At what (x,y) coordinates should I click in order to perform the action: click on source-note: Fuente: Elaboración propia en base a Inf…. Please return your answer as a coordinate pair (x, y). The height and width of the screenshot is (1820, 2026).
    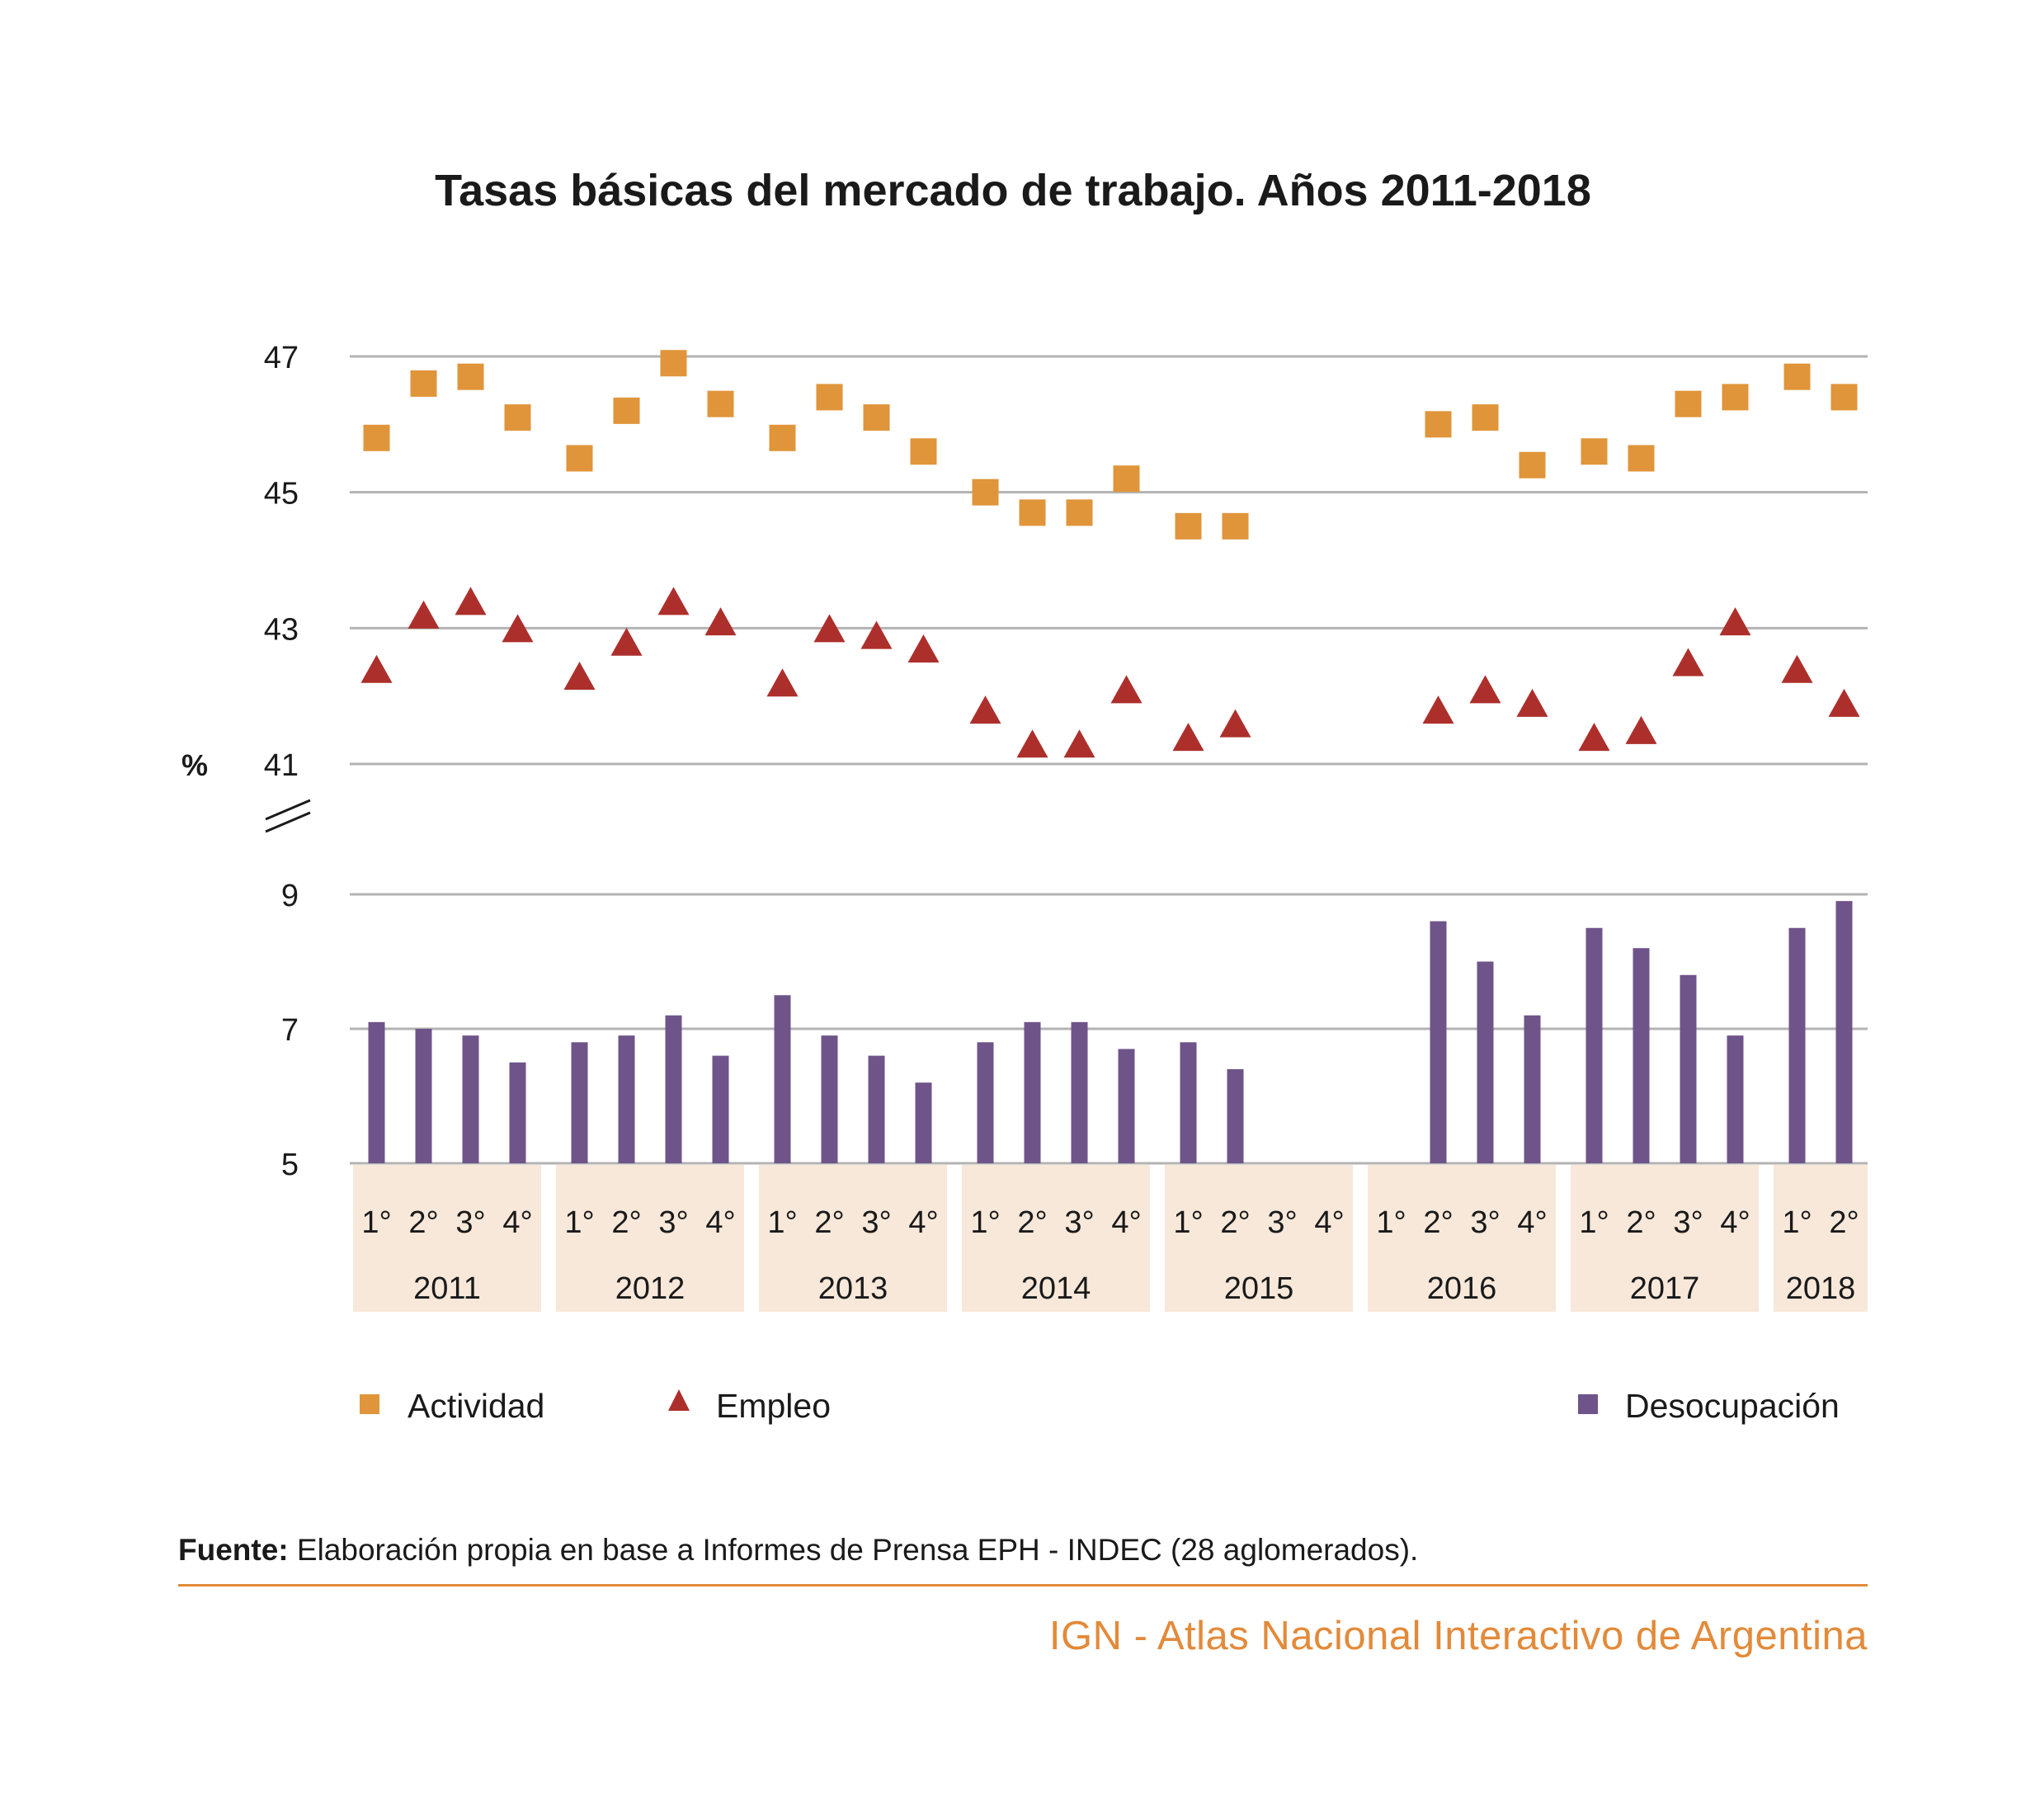
    Looking at the image, I should click on (798, 1550).